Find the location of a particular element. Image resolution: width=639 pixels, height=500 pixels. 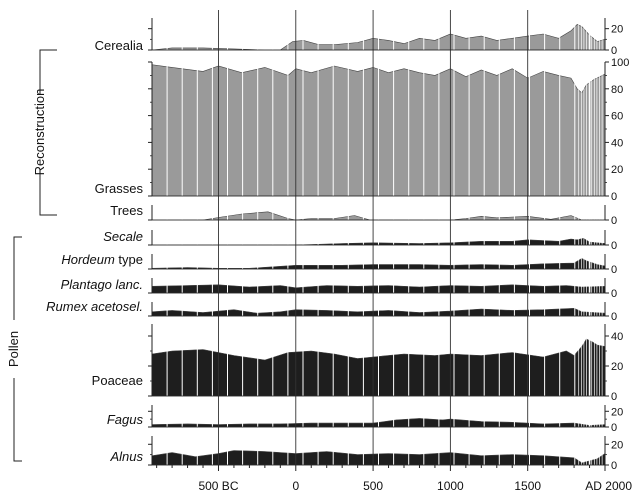

x-tick-label: 0 is located at coordinates (295, 486).